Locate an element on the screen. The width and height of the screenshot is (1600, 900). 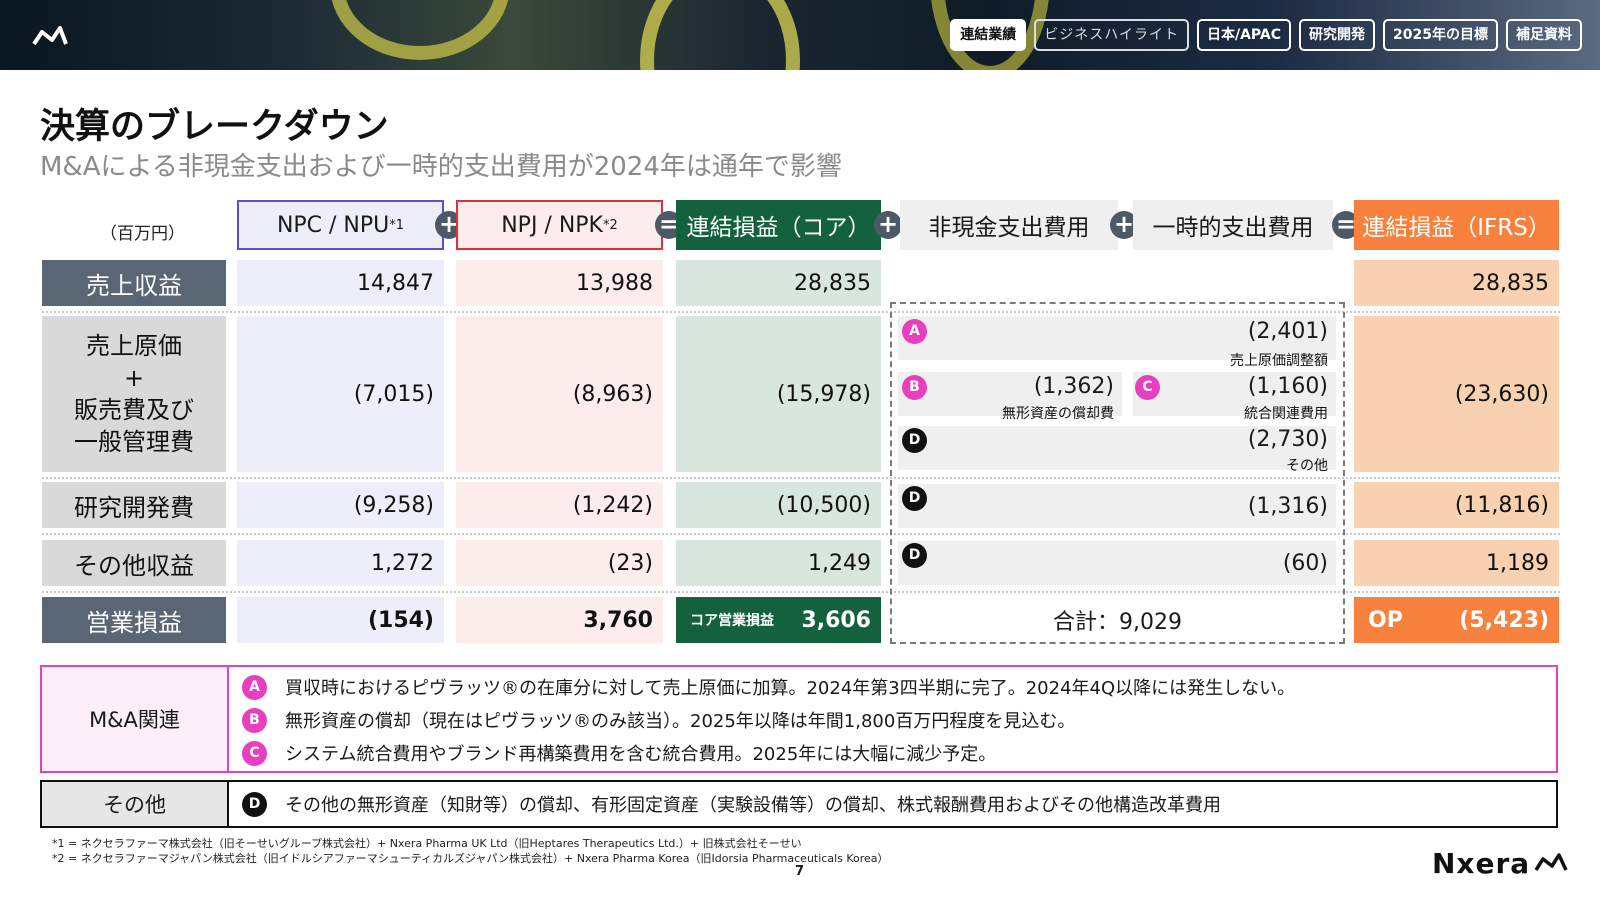
cell-rnd-core: (10,500) is located at coordinates (778, 505).